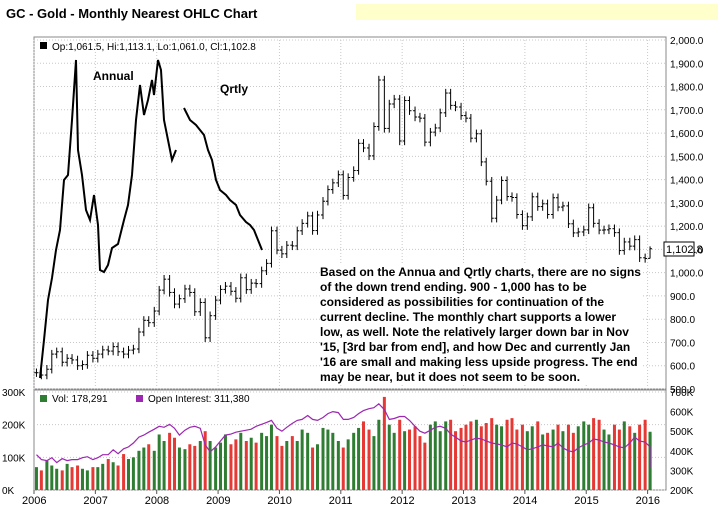  Describe the element at coordinates (687, 181) in the screenshot. I see `y-tick-label: 1,400.0` at that location.